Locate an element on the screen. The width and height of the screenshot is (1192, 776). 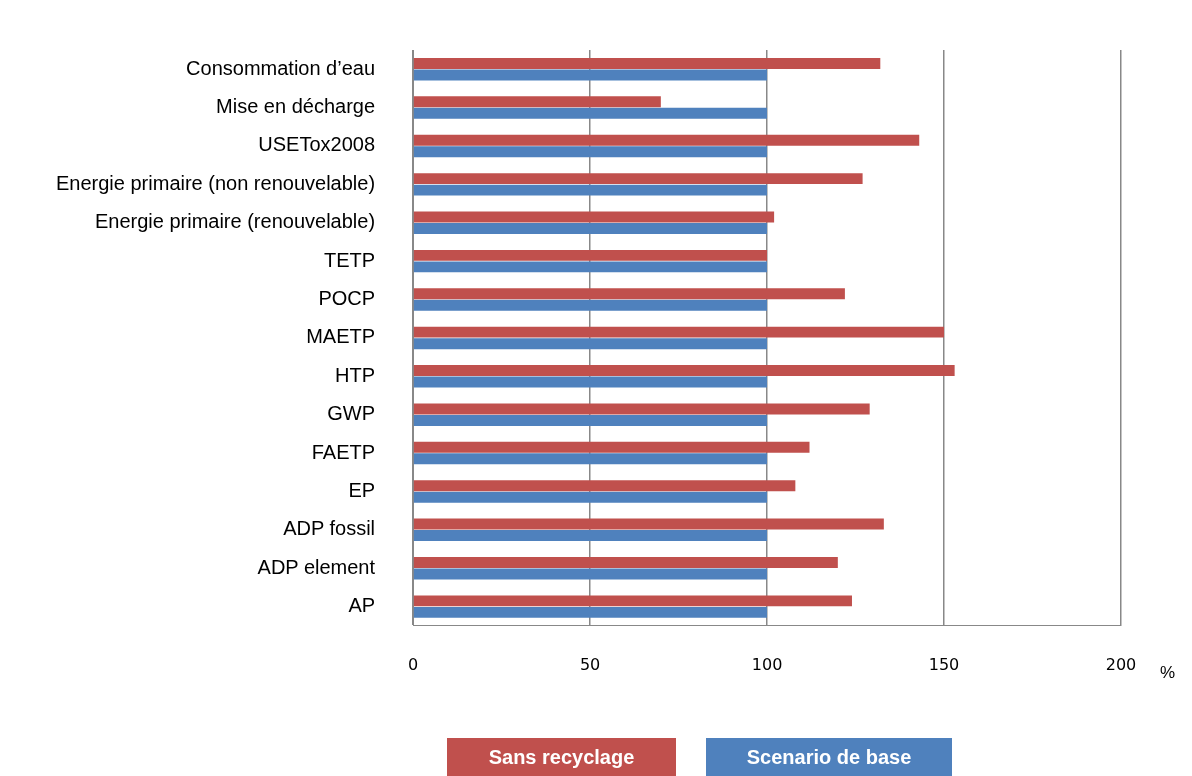
y-tick-label: AP is located at coordinates (362, 605).